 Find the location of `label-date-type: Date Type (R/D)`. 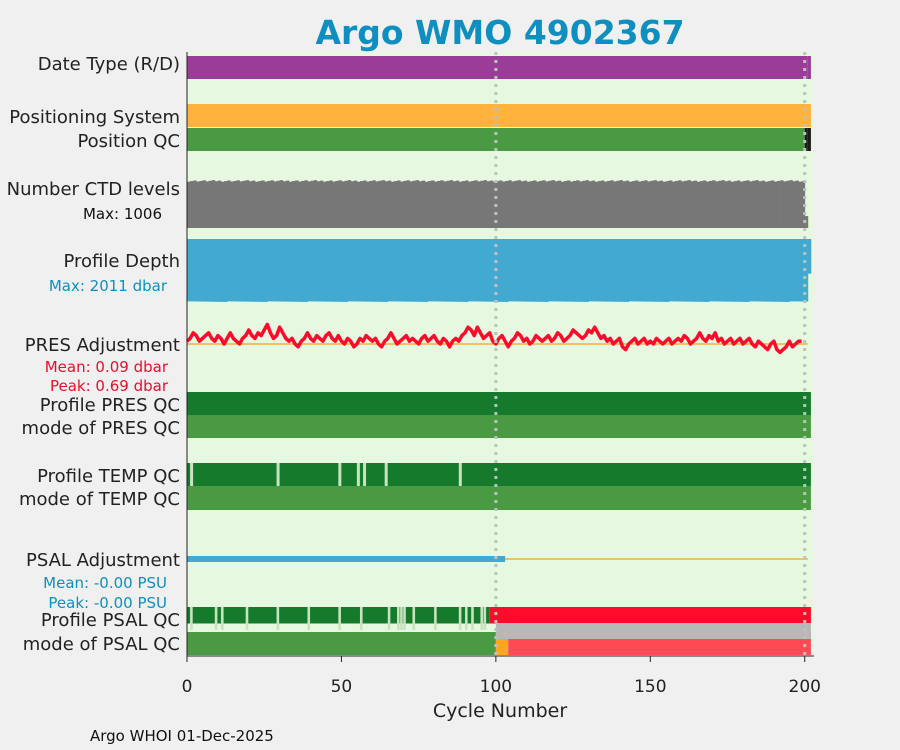

label-date-type: Date Type (R/D) is located at coordinates (109, 64).